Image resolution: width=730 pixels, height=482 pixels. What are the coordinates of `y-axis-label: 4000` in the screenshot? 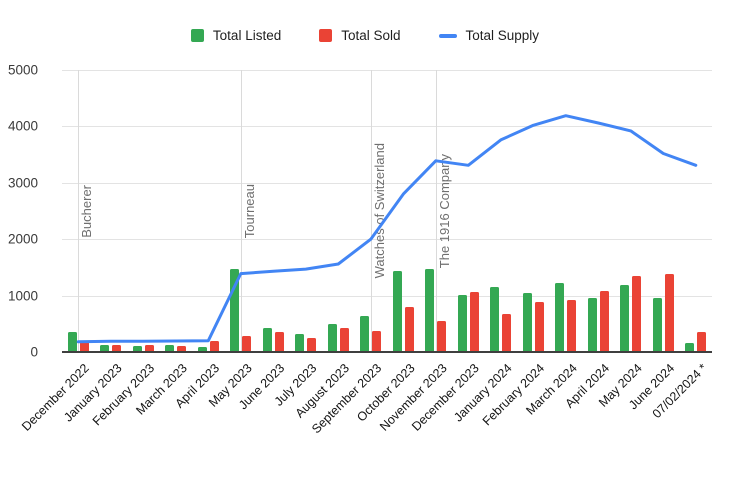 It's located at (22, 126).